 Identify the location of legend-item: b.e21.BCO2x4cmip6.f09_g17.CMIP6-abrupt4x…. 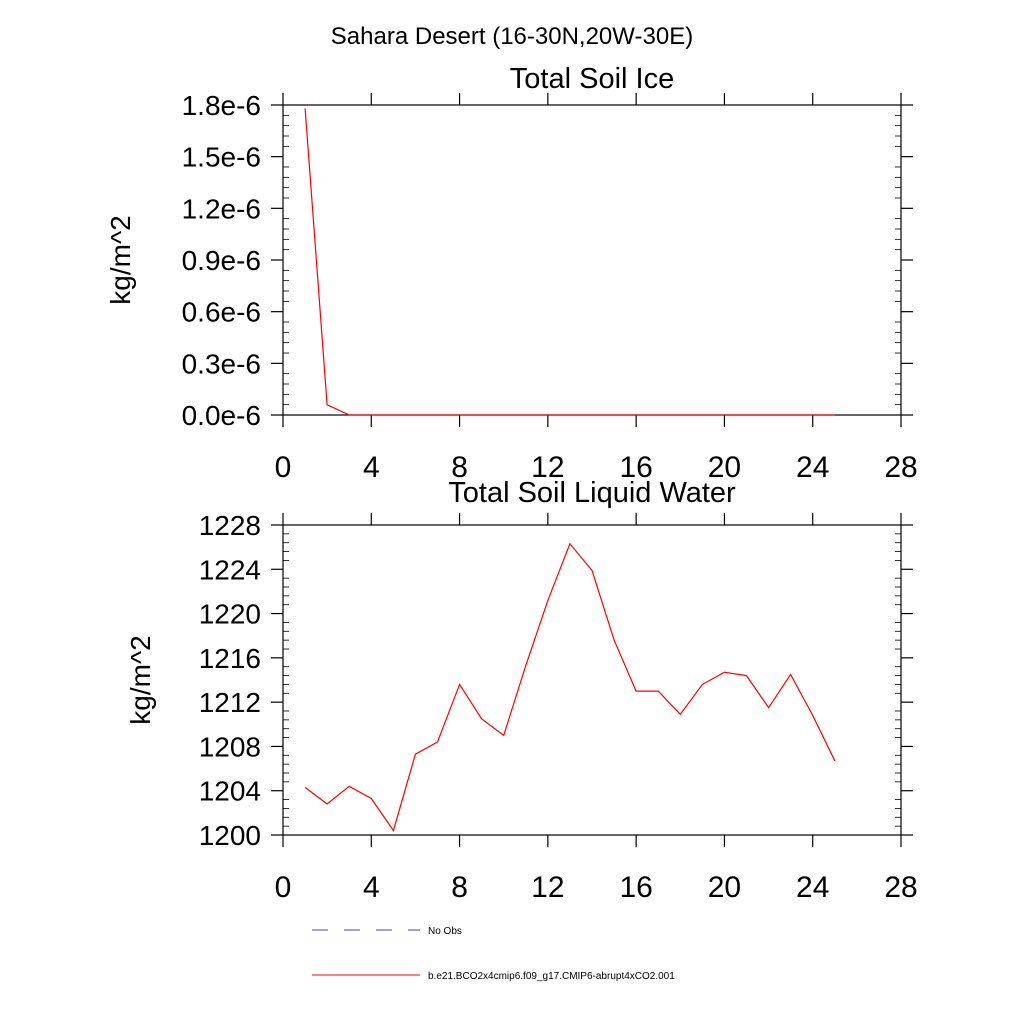
(493, 976).